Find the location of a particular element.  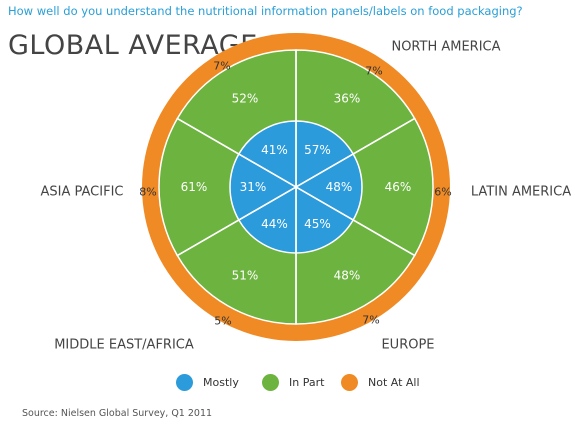

mostly-wedge-latin-america is located at coordinates (328, 187).